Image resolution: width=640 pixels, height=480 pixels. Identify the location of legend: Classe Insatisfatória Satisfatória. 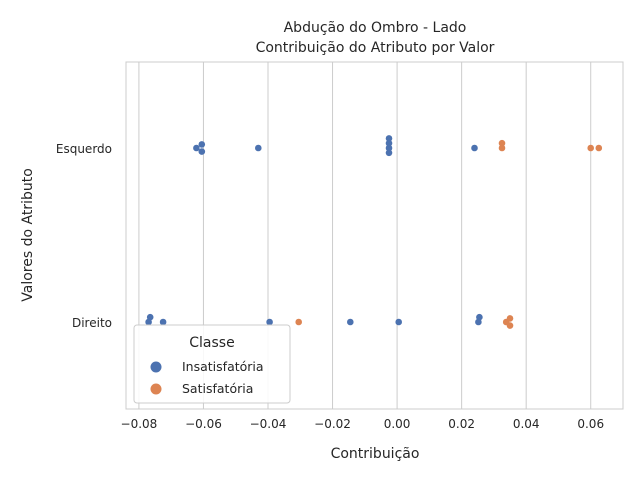
(212, 364).